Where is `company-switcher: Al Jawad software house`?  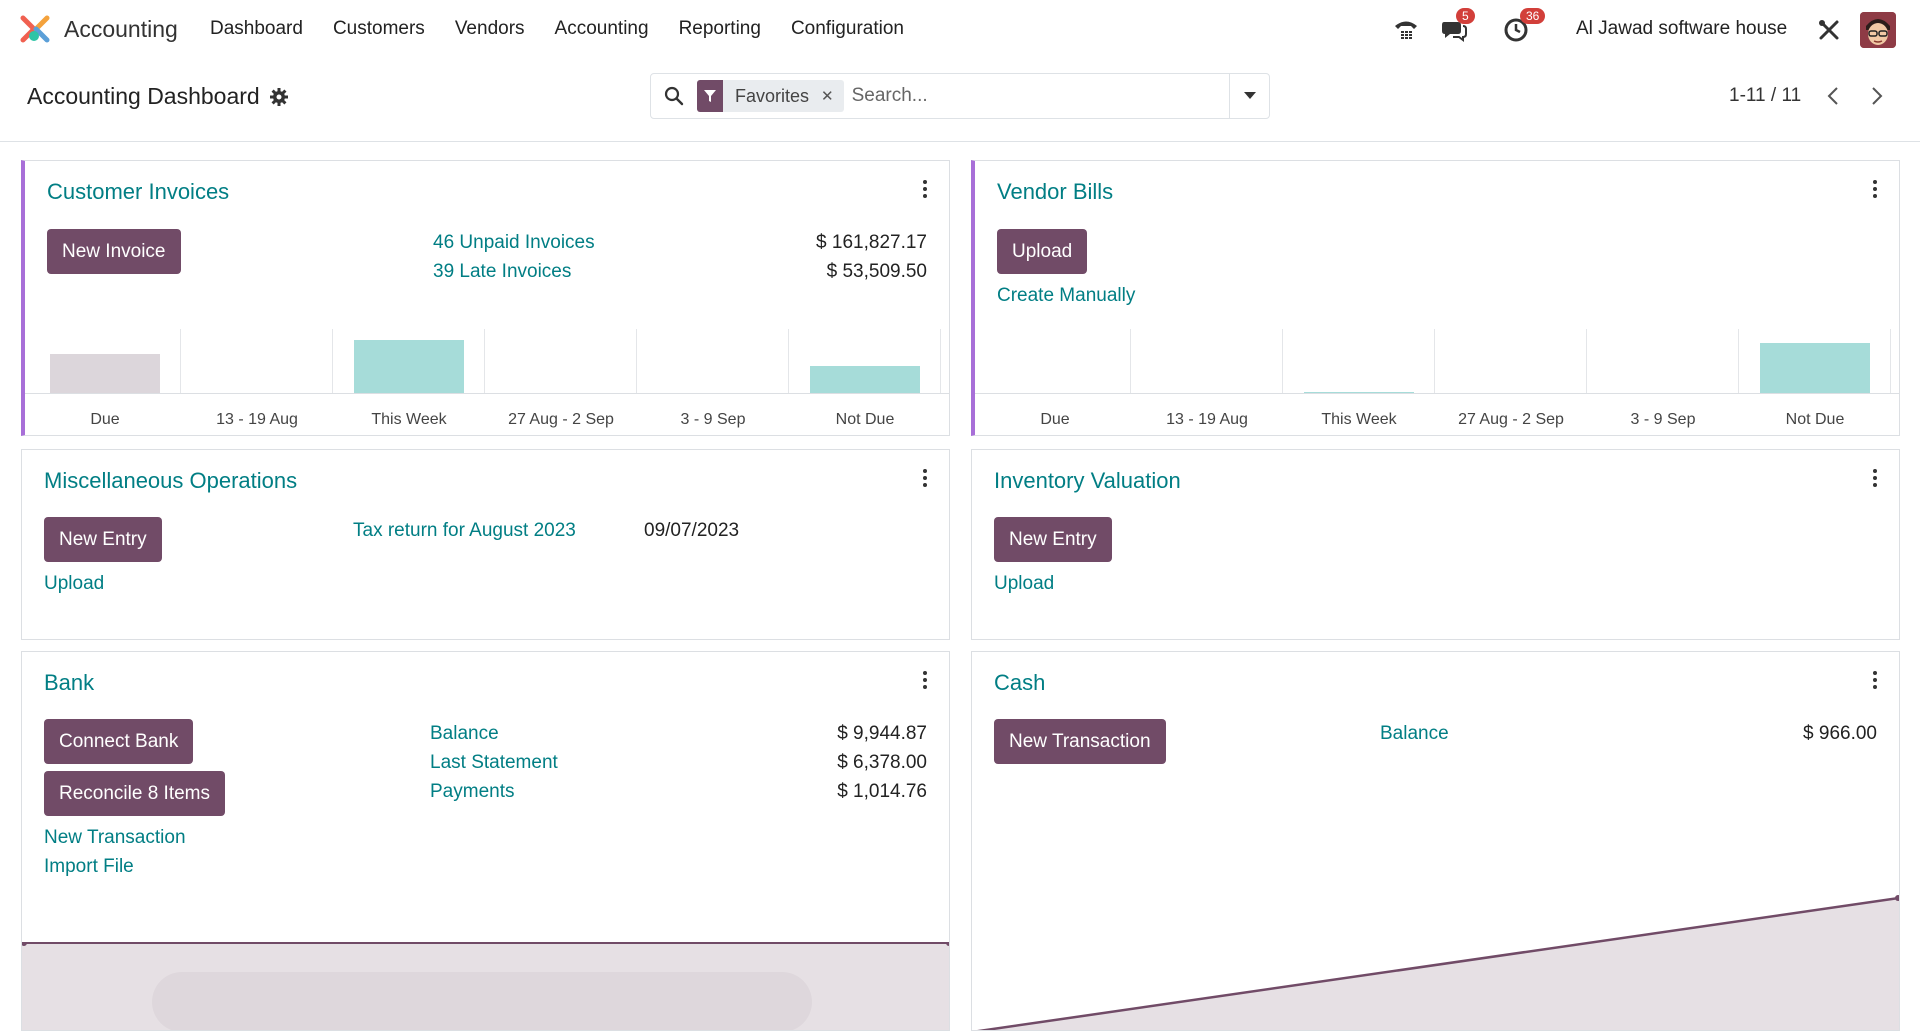 company-switcher: Al Jawad software house is located at coordinates (1682, 28).